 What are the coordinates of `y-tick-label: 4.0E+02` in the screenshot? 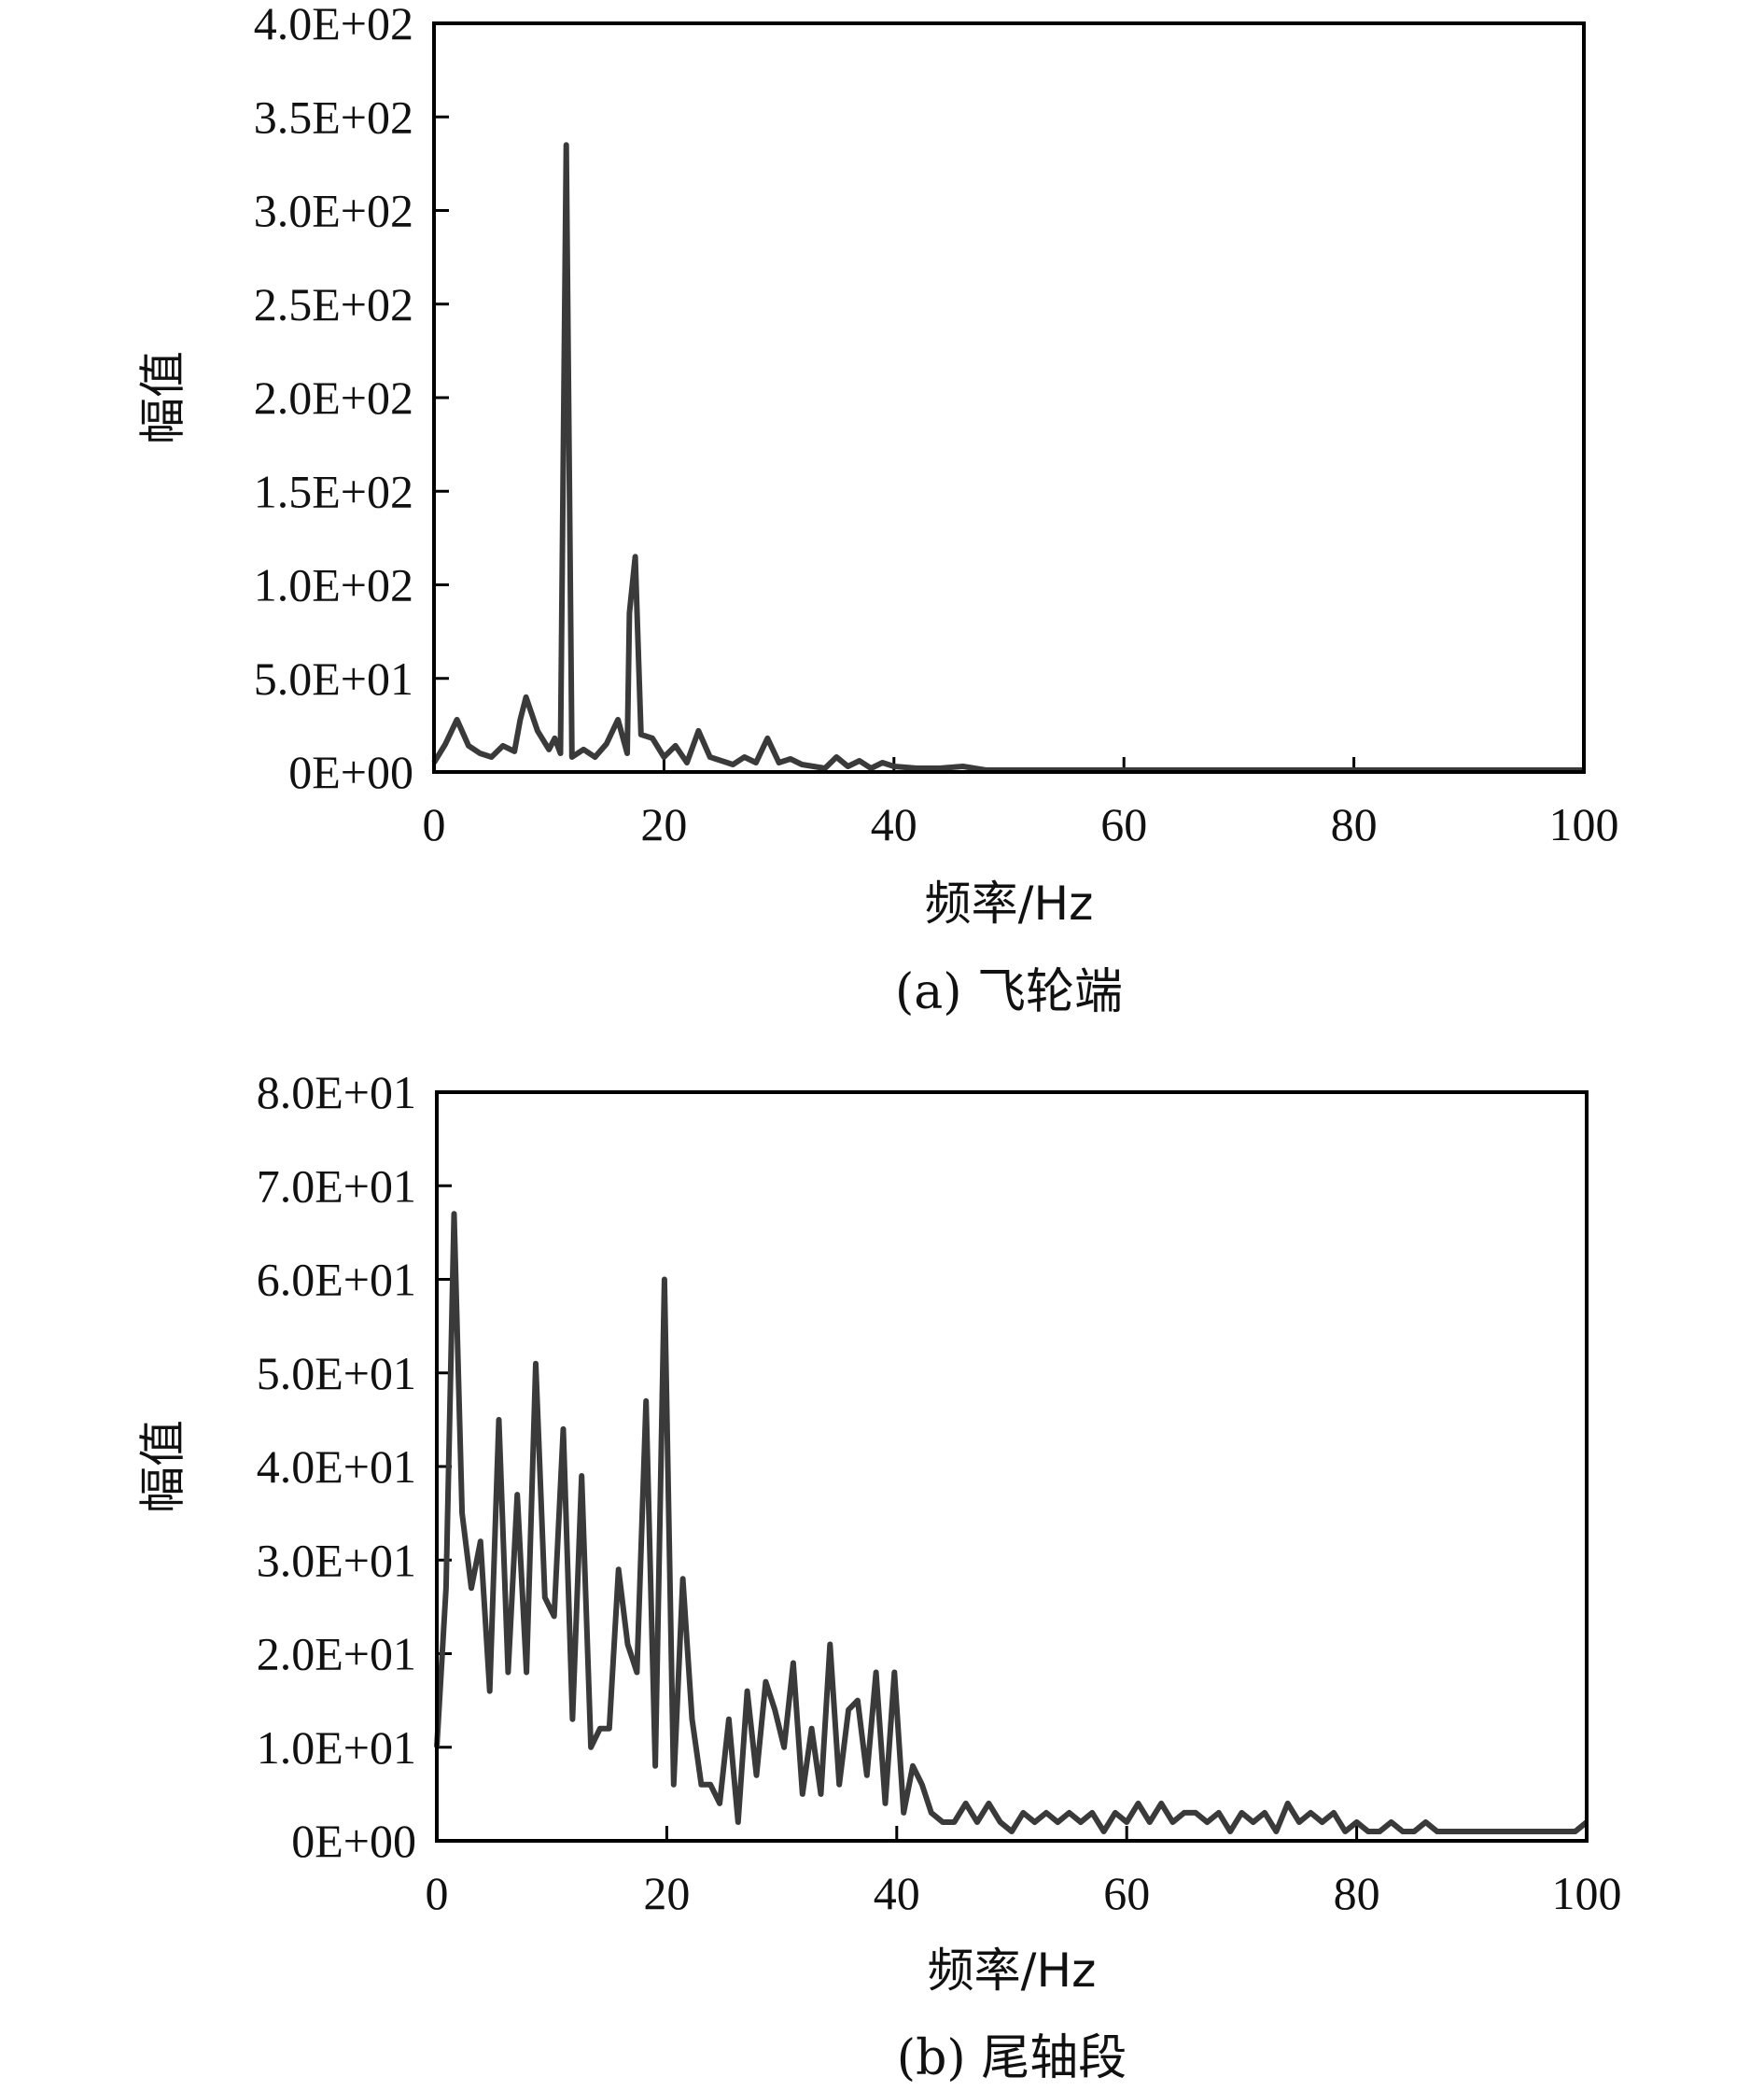 It's located at (333, 24).